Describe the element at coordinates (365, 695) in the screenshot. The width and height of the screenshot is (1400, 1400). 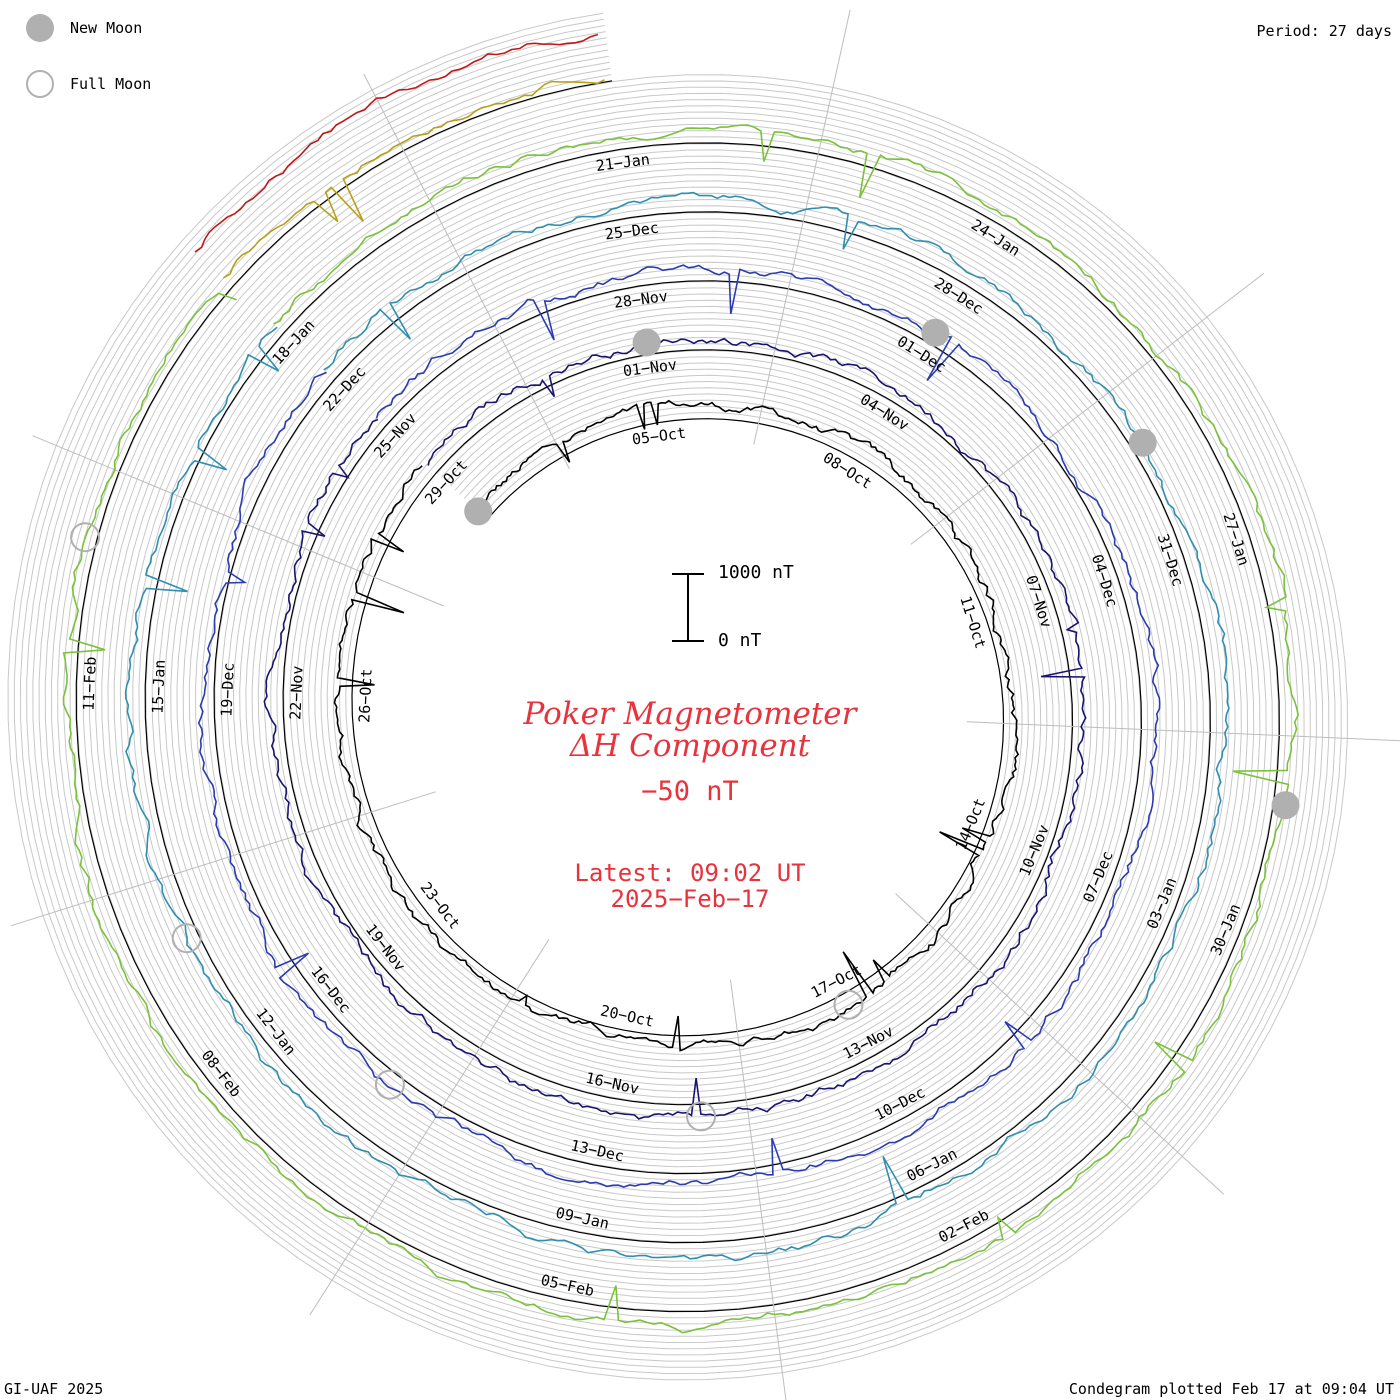
I see `date-label: 26−Oct` at that location.